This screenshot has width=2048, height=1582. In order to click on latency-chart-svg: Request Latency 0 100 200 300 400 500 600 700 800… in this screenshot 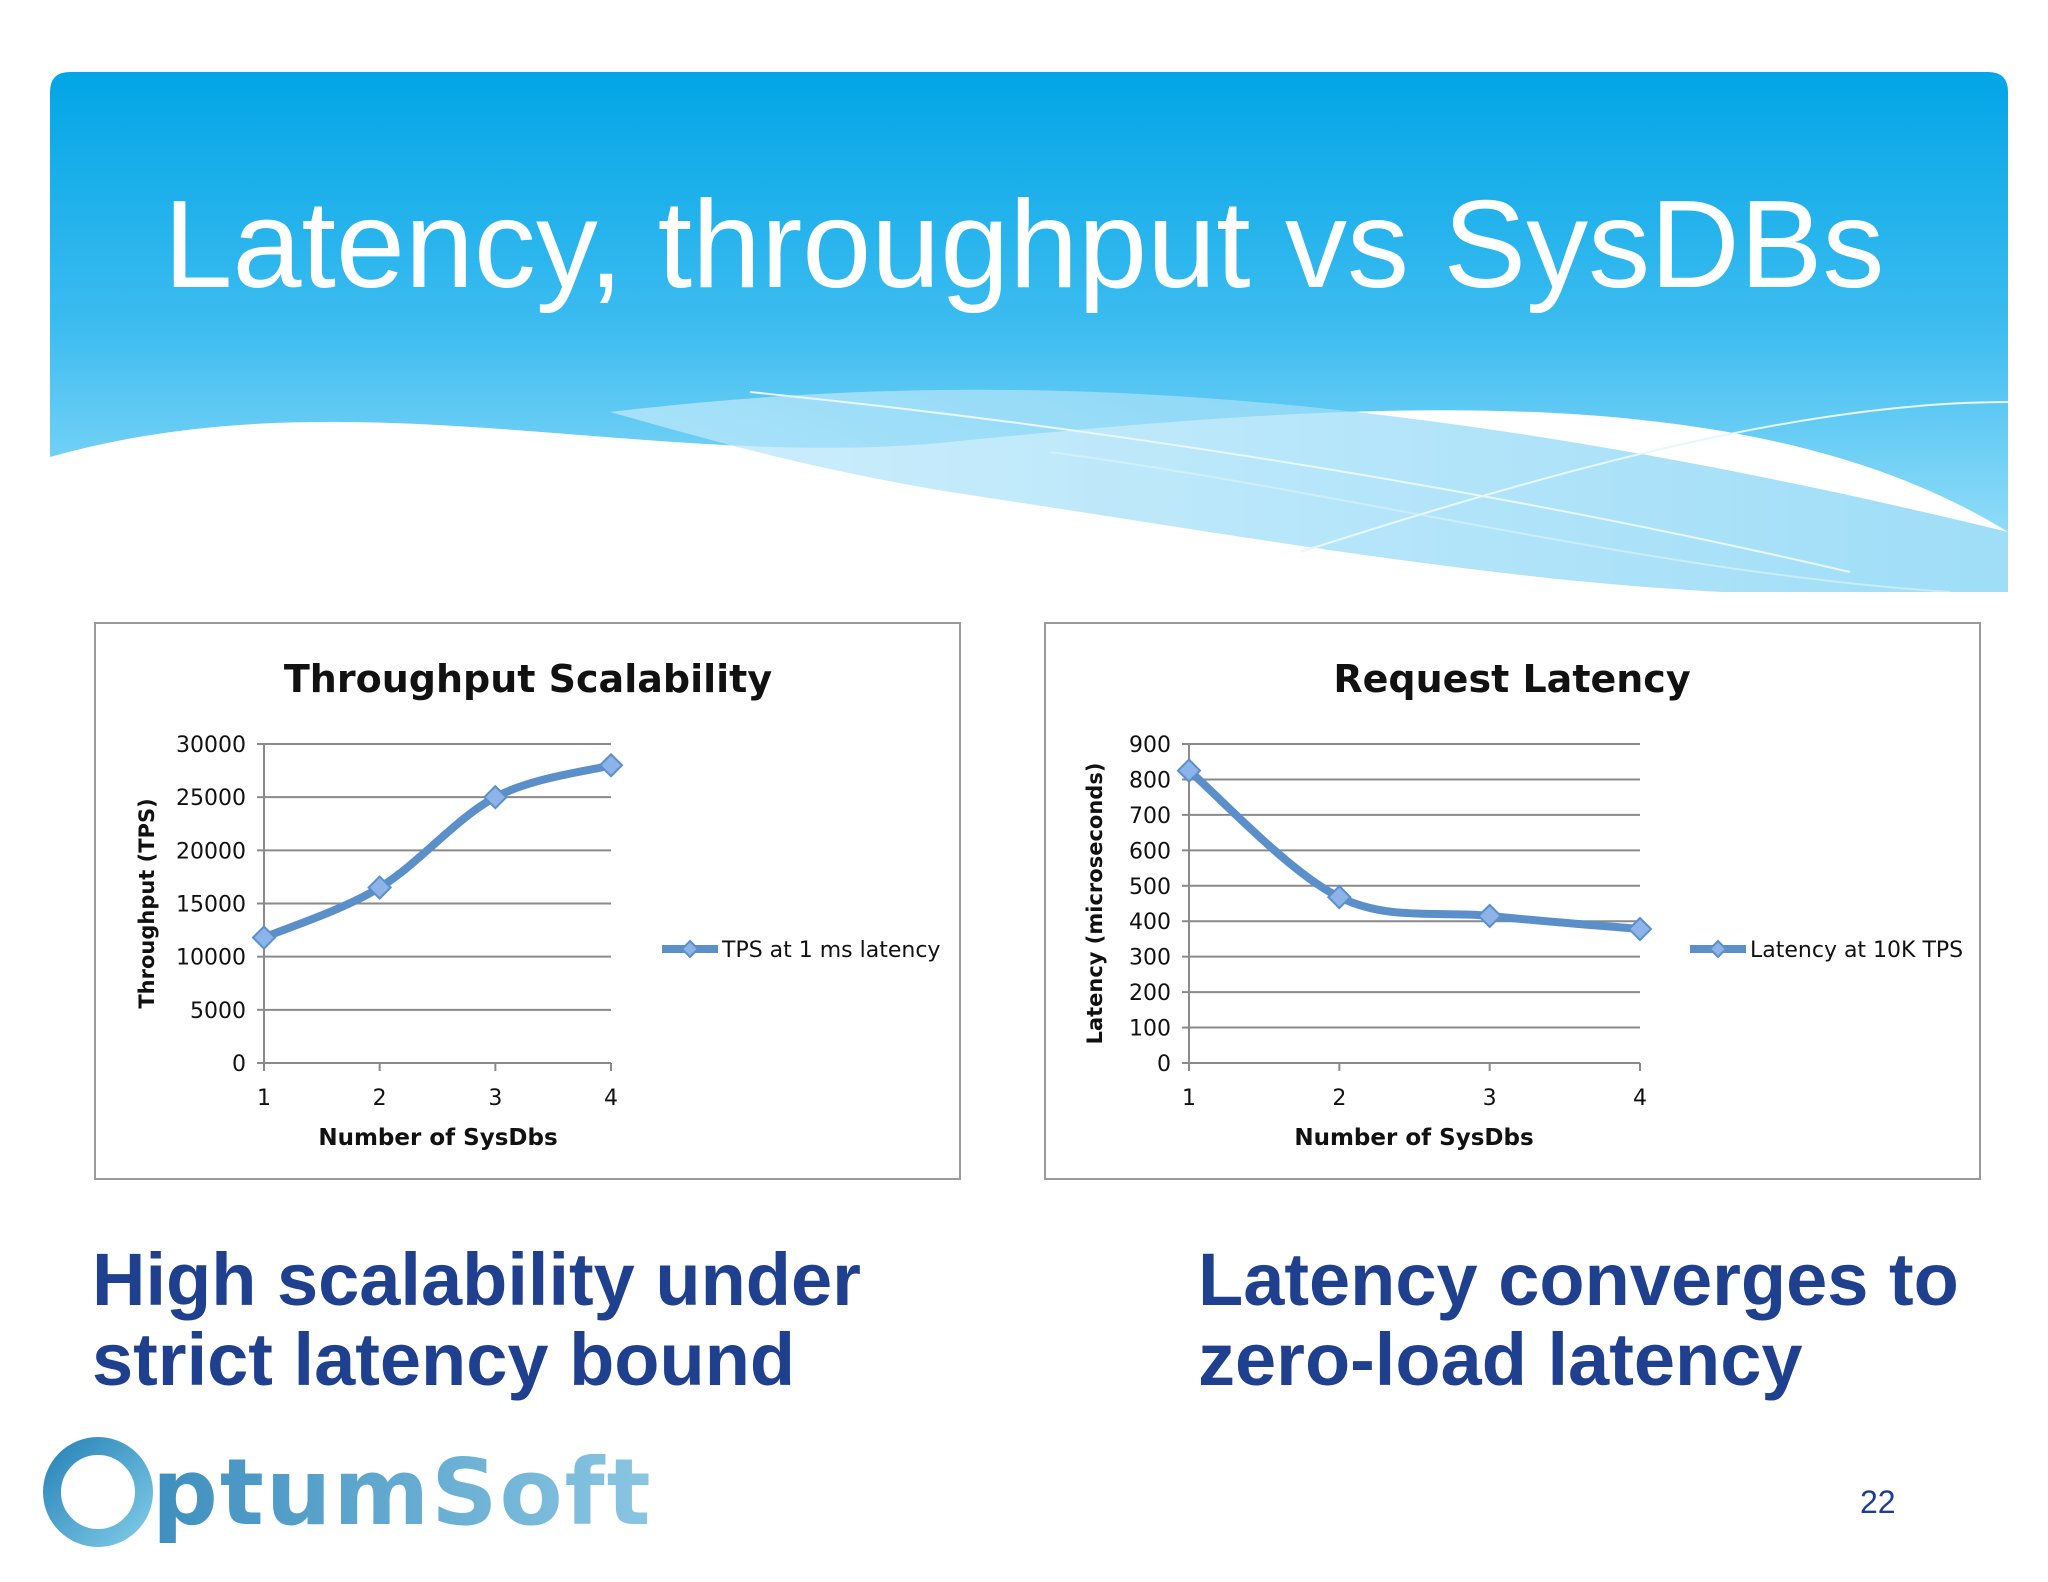, I will do `click(1523, 904)`.